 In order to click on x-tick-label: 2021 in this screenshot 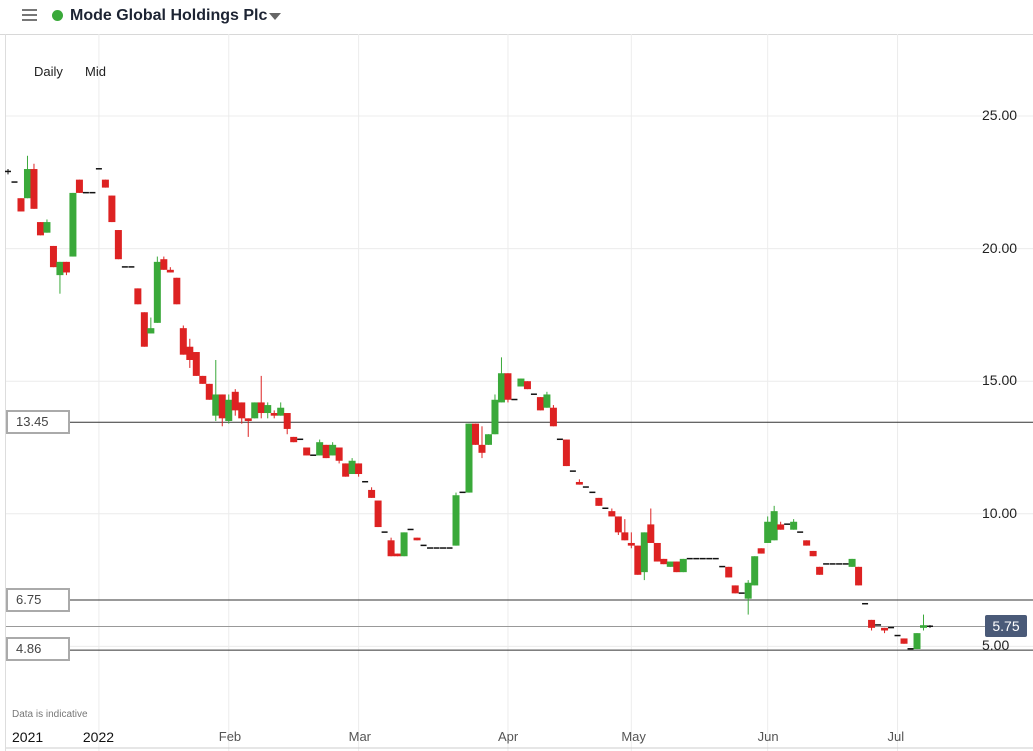, I will do `click(28, 737)`.